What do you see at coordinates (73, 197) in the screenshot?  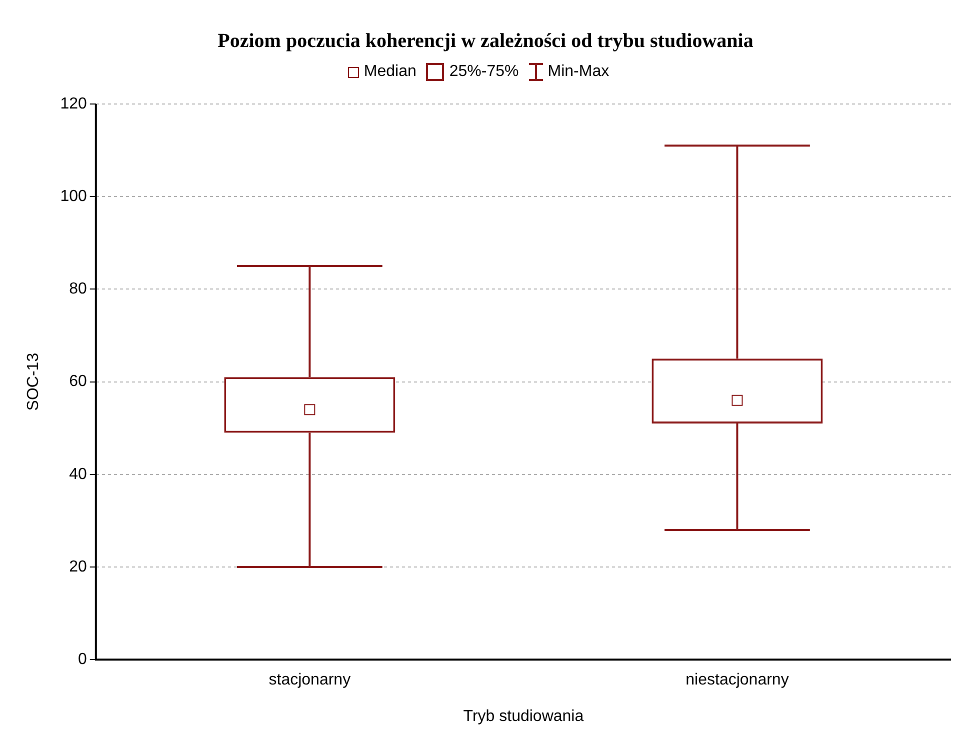 I see `y-tick-label: 100` at bounding box center [73, 197].